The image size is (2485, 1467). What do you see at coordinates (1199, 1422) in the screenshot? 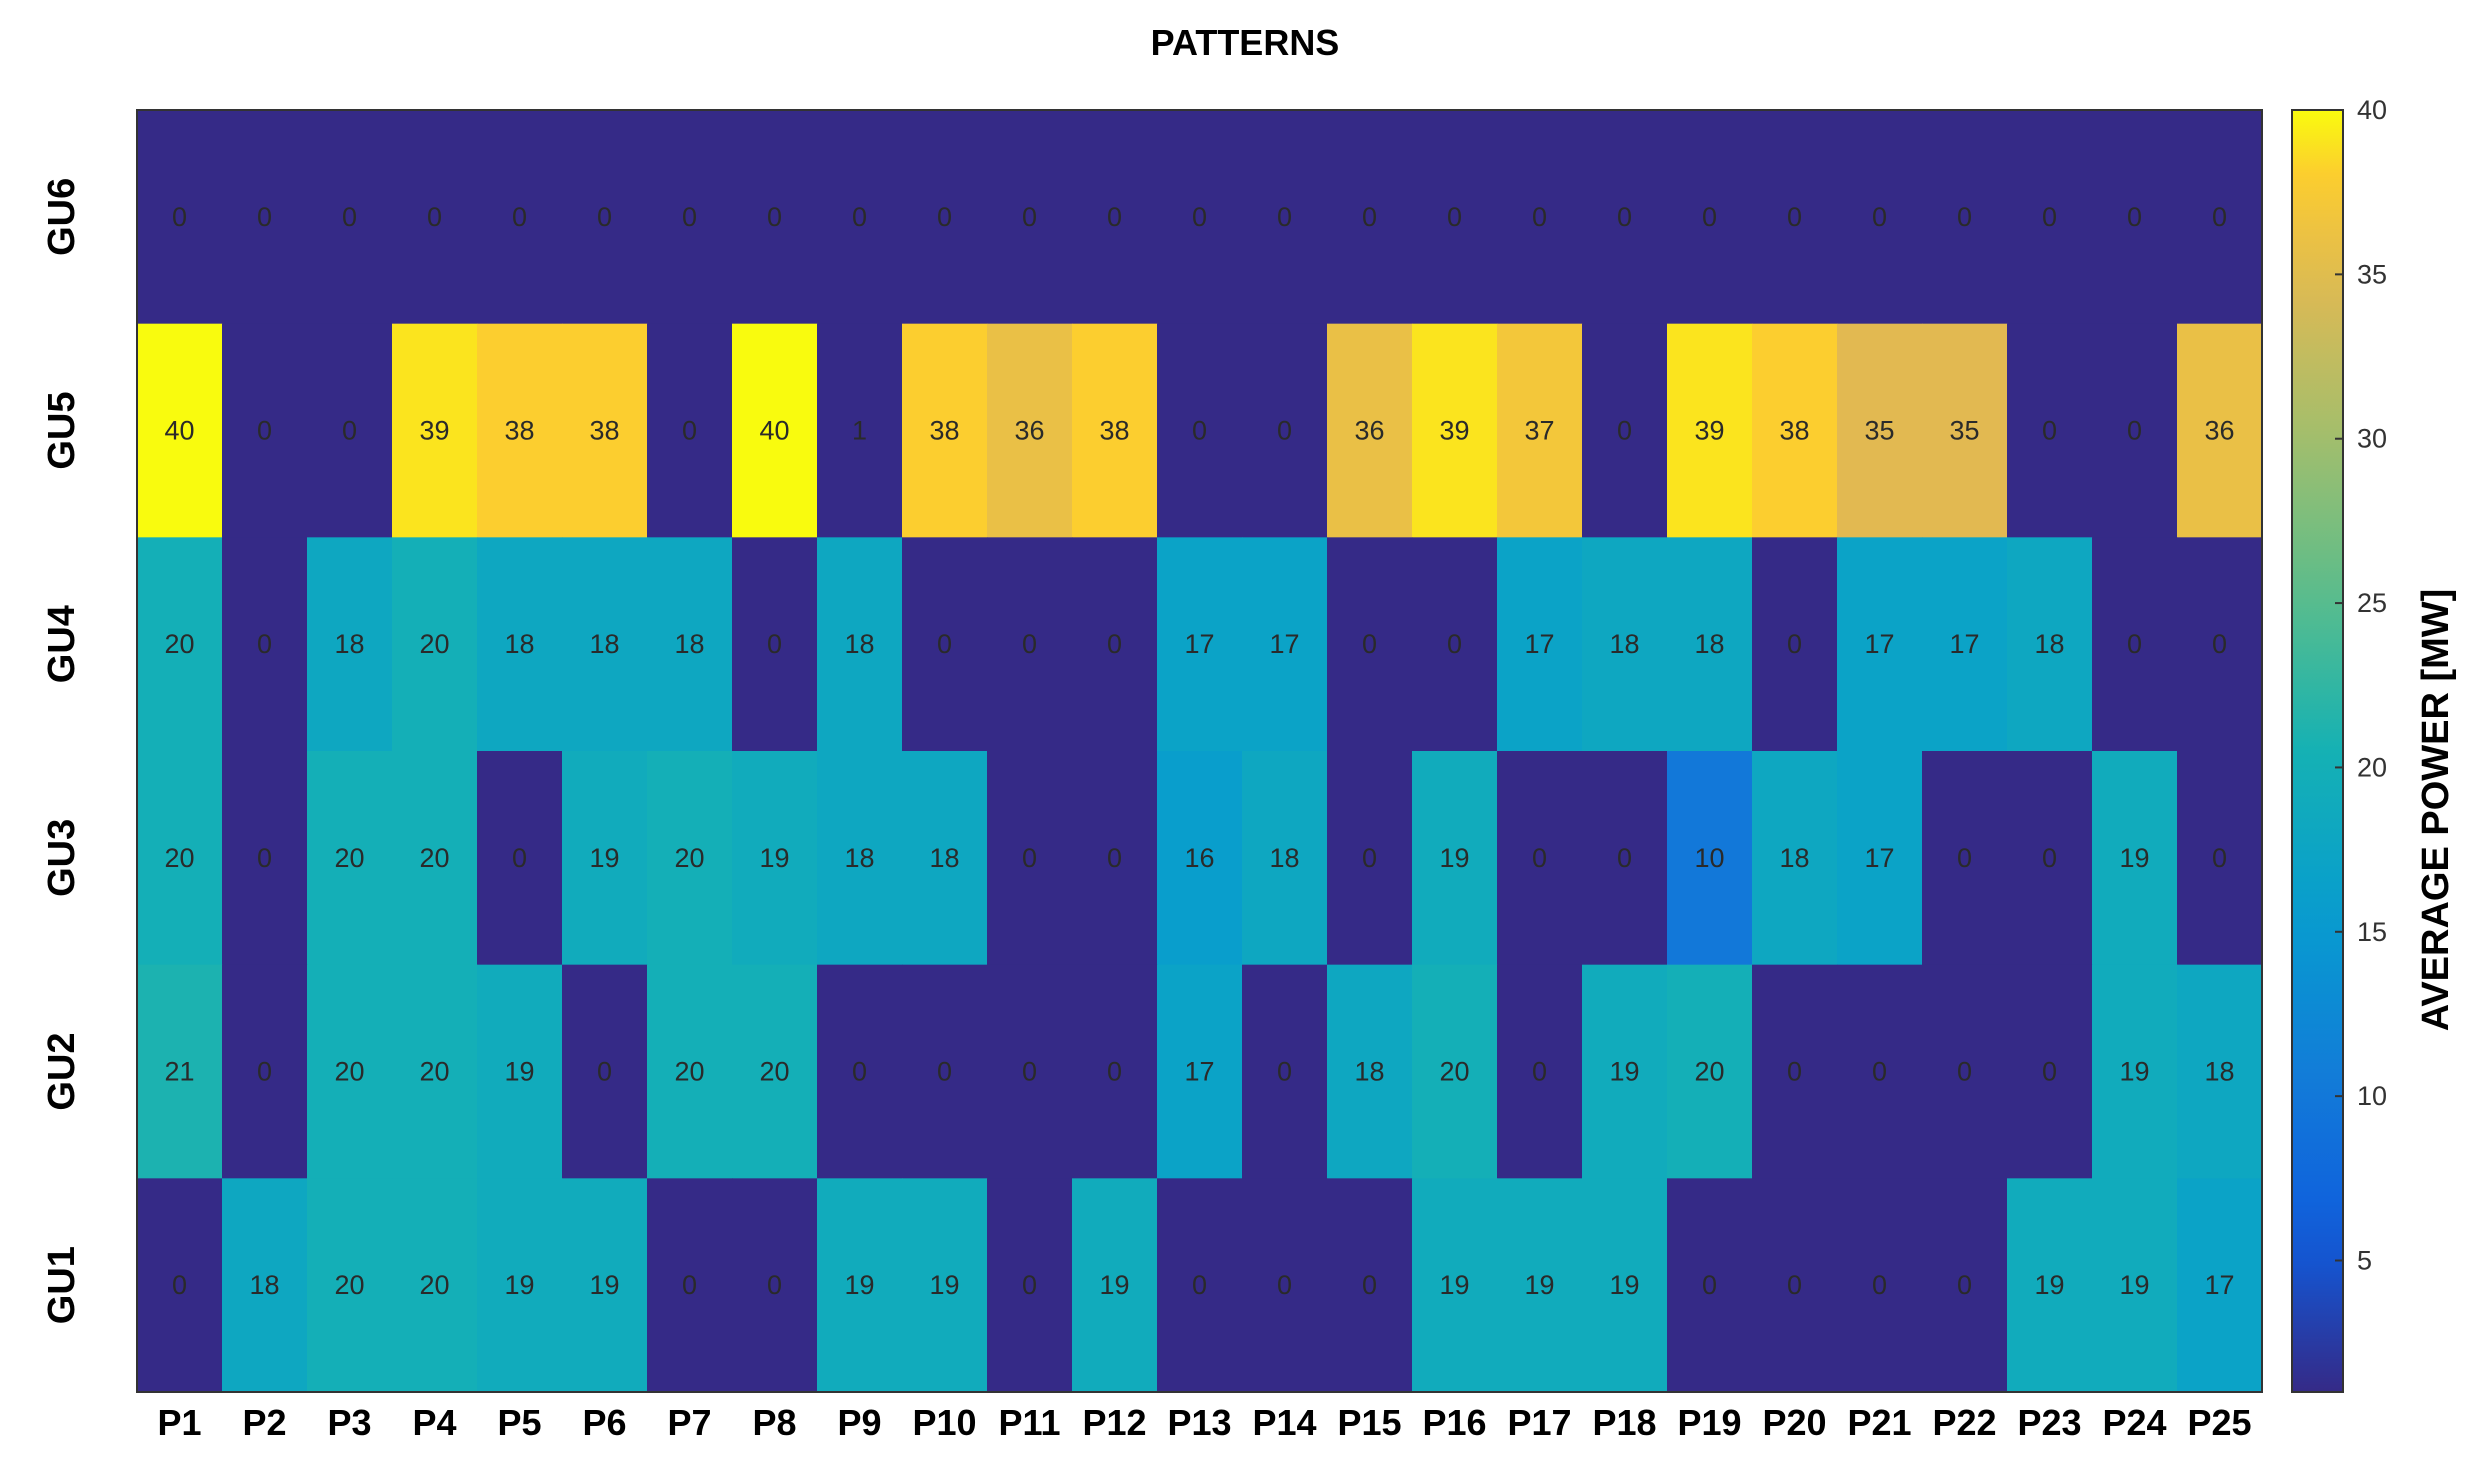
I see `x-tick-label: P13` at bounding box center [1199, 1422].